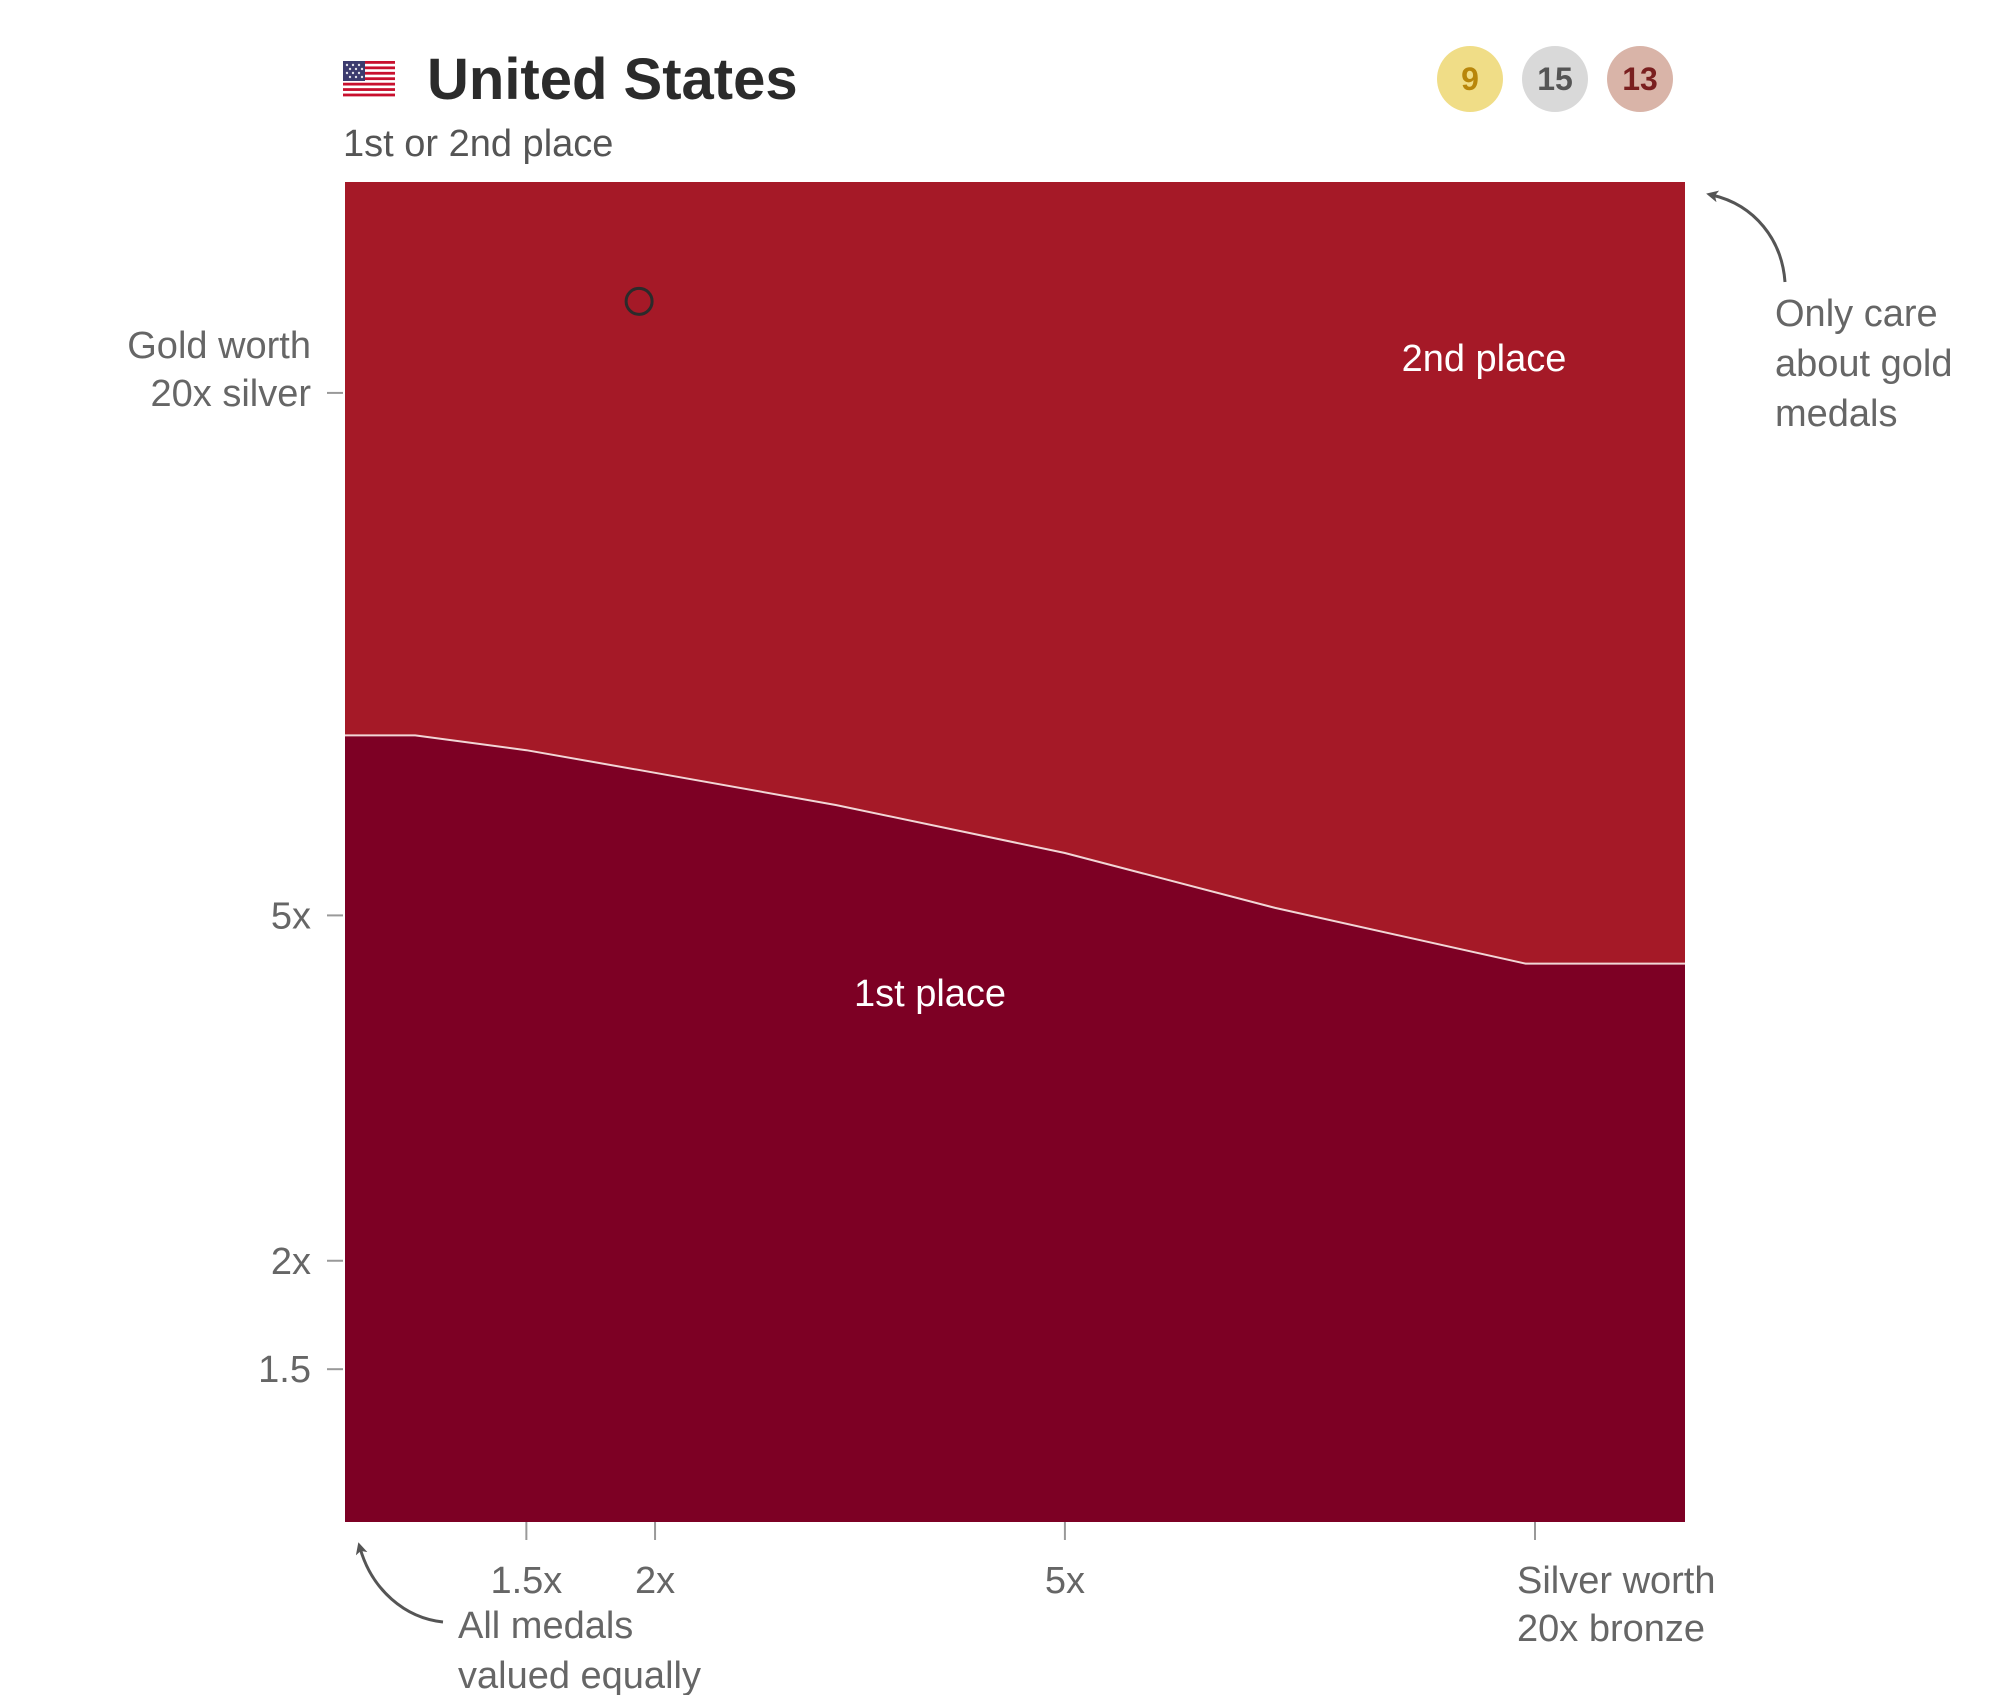 The height and width of the screenshot is (1695, 2000). I want to click on annotation-bottom-left: All medals valued equally, so click(579, 1650).